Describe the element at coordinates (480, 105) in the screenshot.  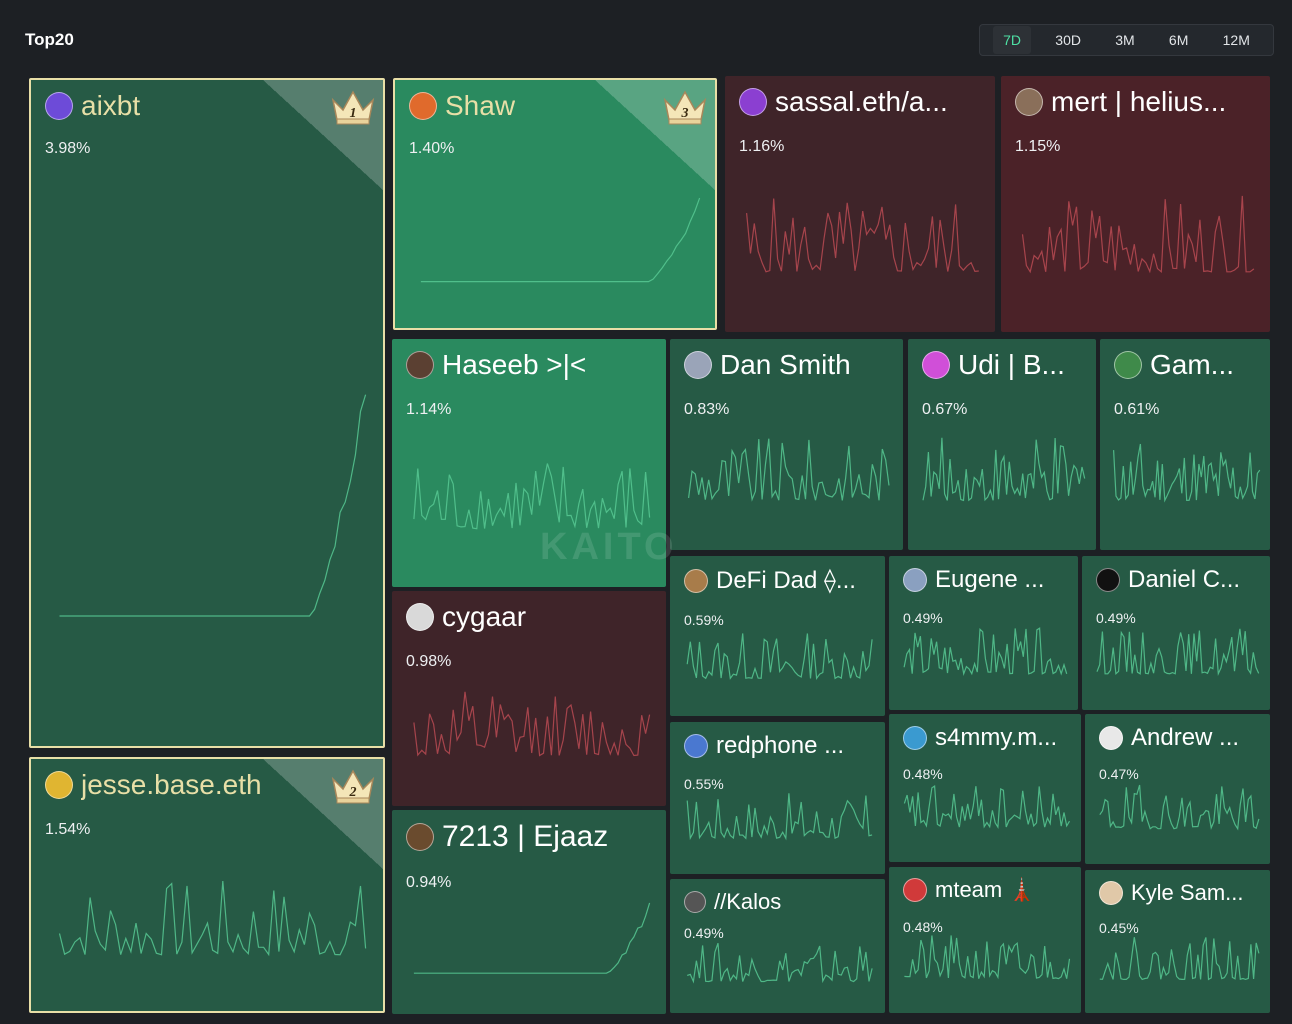
I see `tile-name: Shaw` at that location.